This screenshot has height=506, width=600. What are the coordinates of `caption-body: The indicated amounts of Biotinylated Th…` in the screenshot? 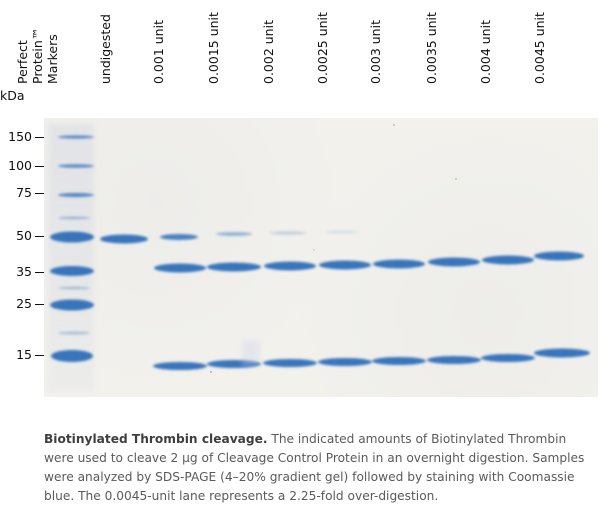 It's located at (314, 467).